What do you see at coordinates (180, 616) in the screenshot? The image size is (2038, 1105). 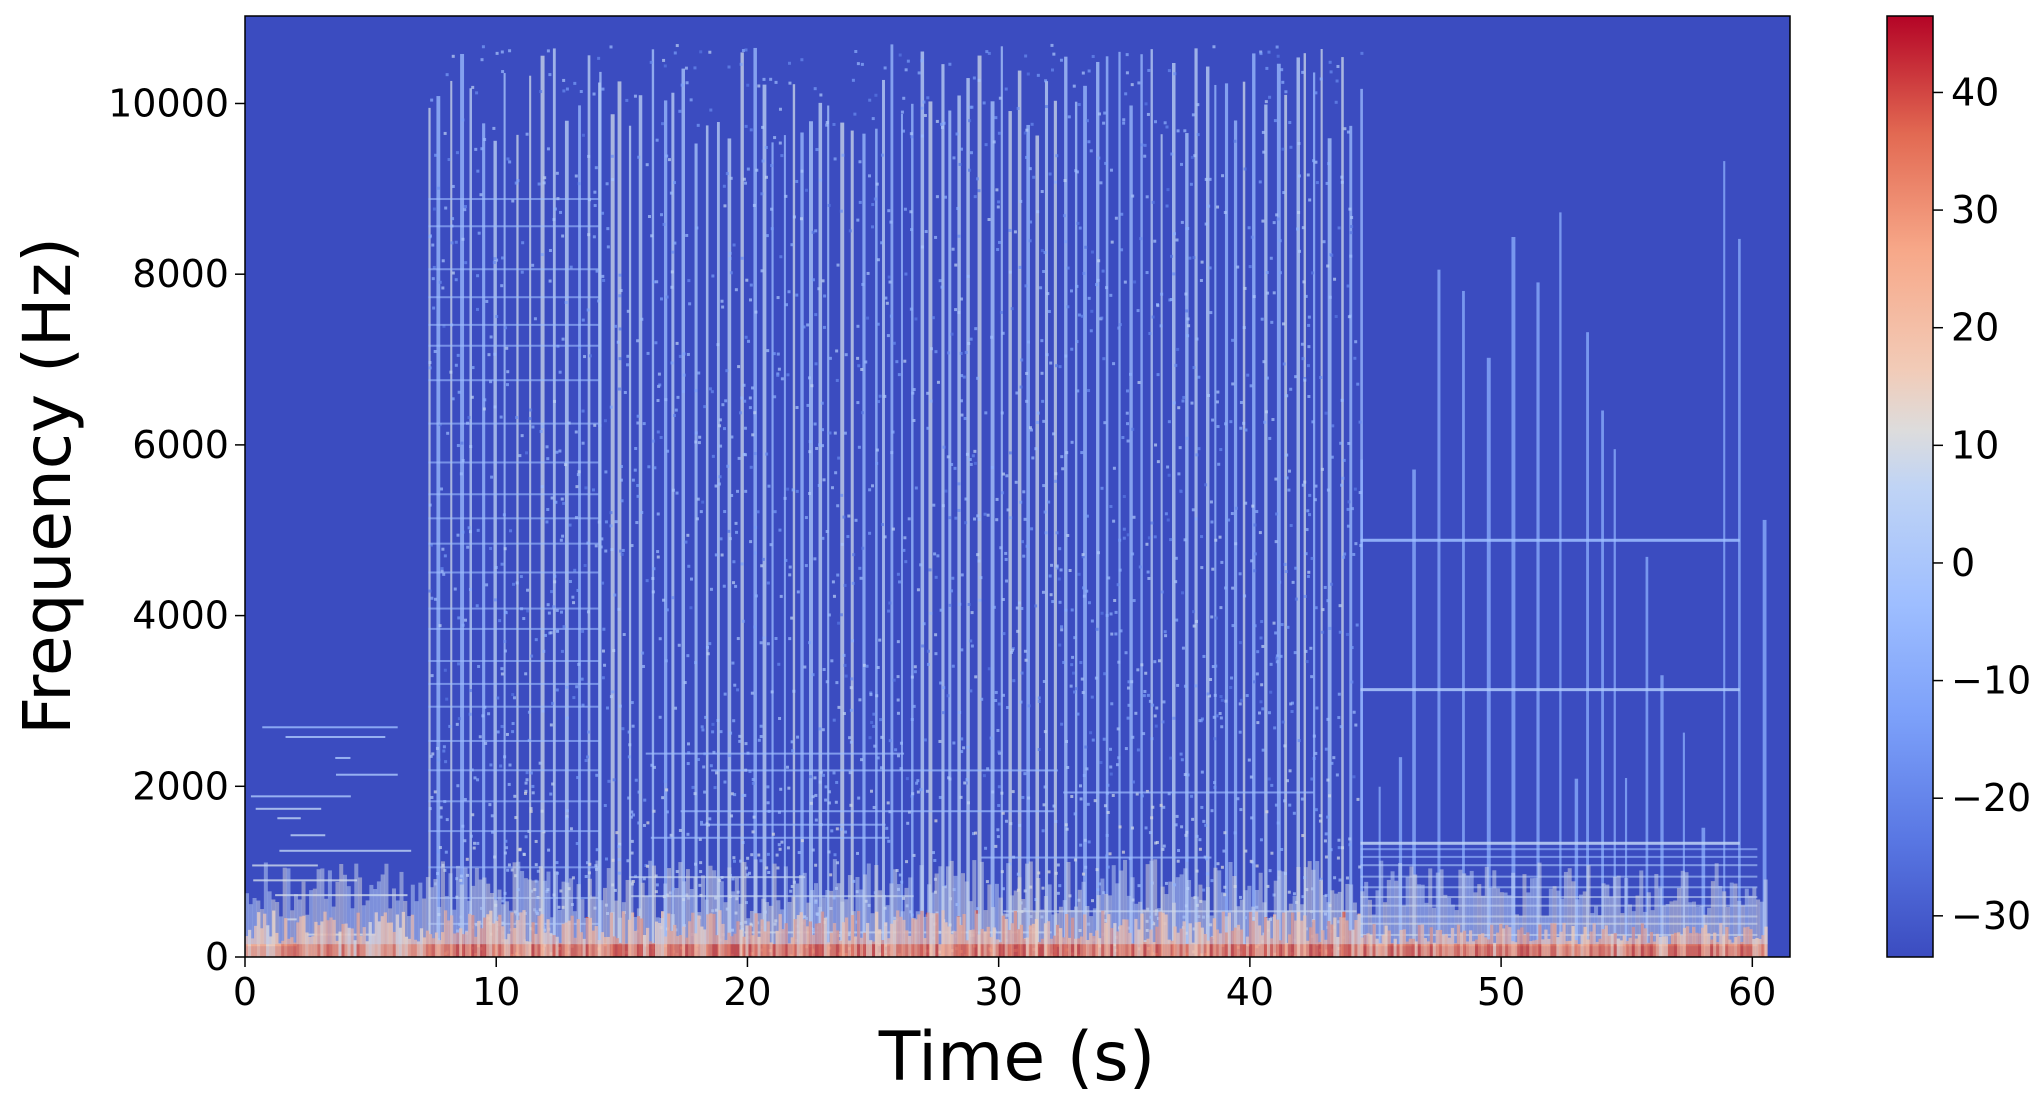 I see `y-tick-label: 4000` at bounding box center [180, 616].